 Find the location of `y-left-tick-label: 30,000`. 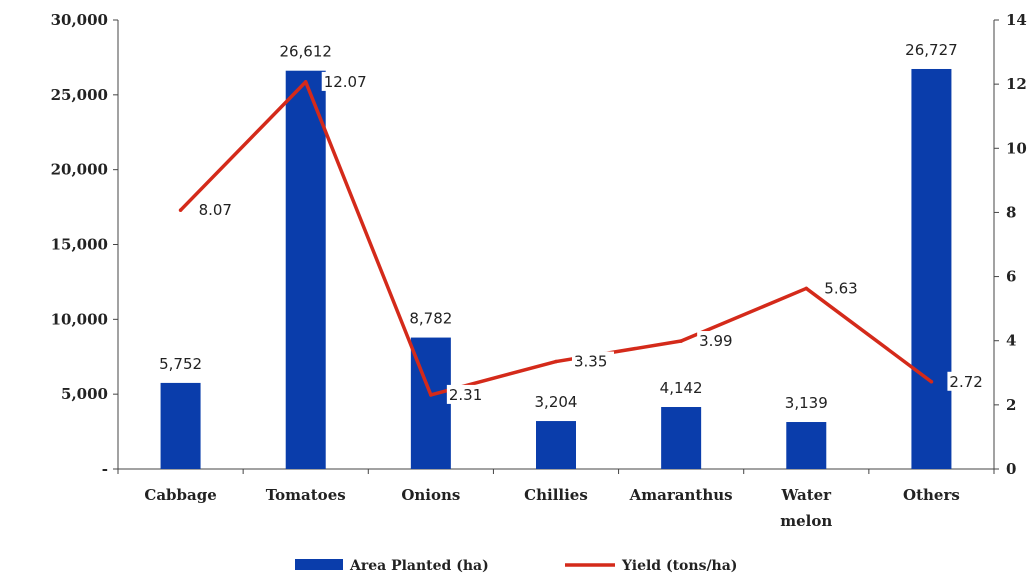

y-left-tick-label: 30,000 is located at coordinates (79, 20).